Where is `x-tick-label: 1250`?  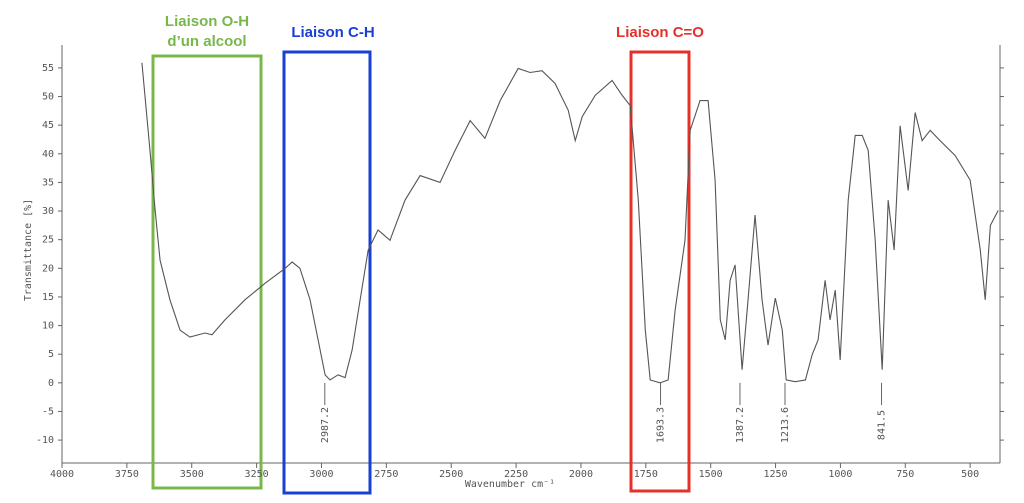 x-tick-label: 1250 is located at coordinates (776, 474).